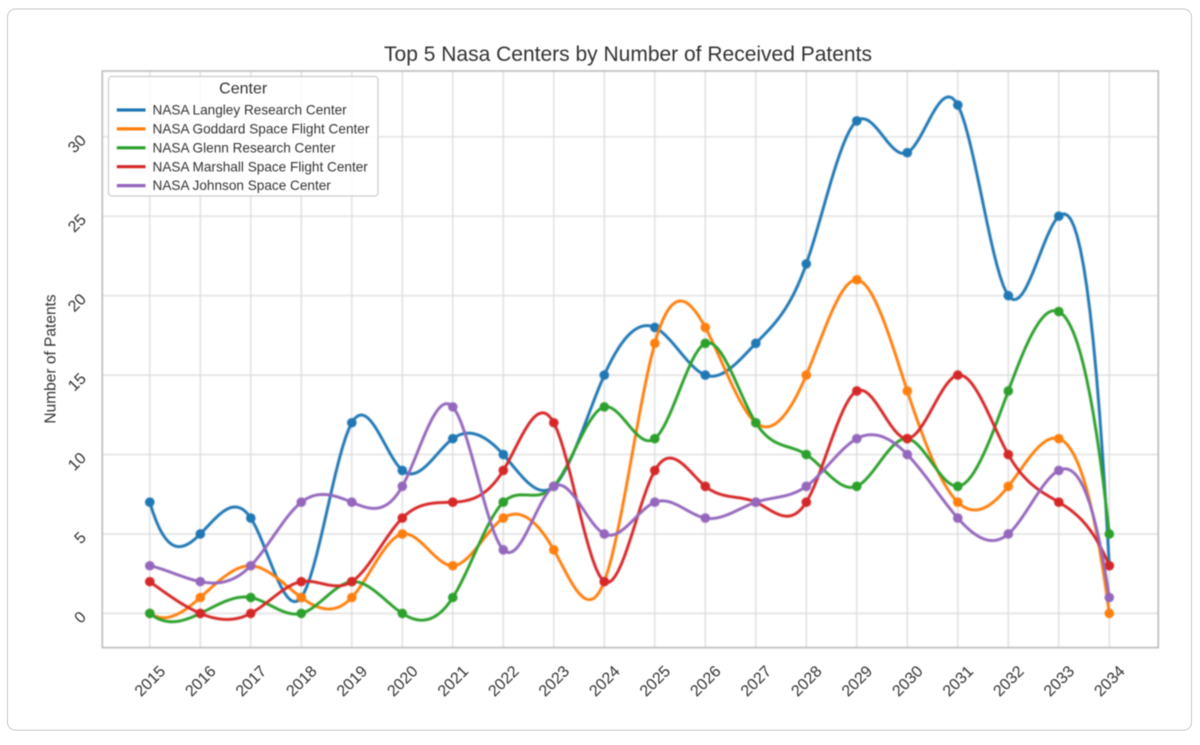 The height and width of the screenshot is (745, 1200). I want to click on svg-text: NASA Johnson Space Center, so click(242, 185).